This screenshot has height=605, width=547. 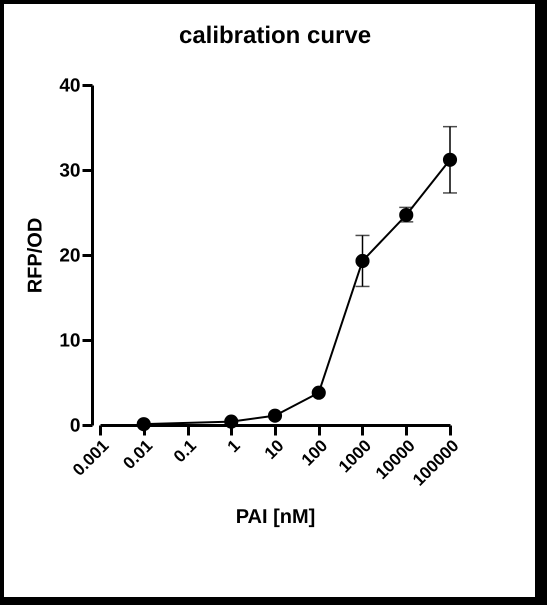 What do you see at coordinates (234, 446) in the screenshot?
I see `x-tick-label: 1` at bounding box center [234, 446].